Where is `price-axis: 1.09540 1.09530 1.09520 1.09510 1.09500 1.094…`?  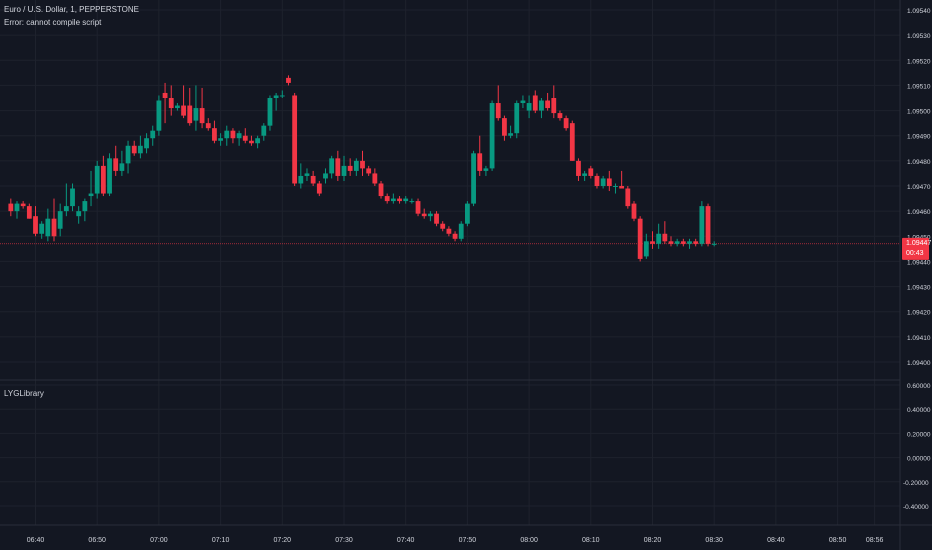
price-axis: 1.09540 1.09530 1.09520 1.09510 1.09500 1.094… is located at coordinates (919, 187).